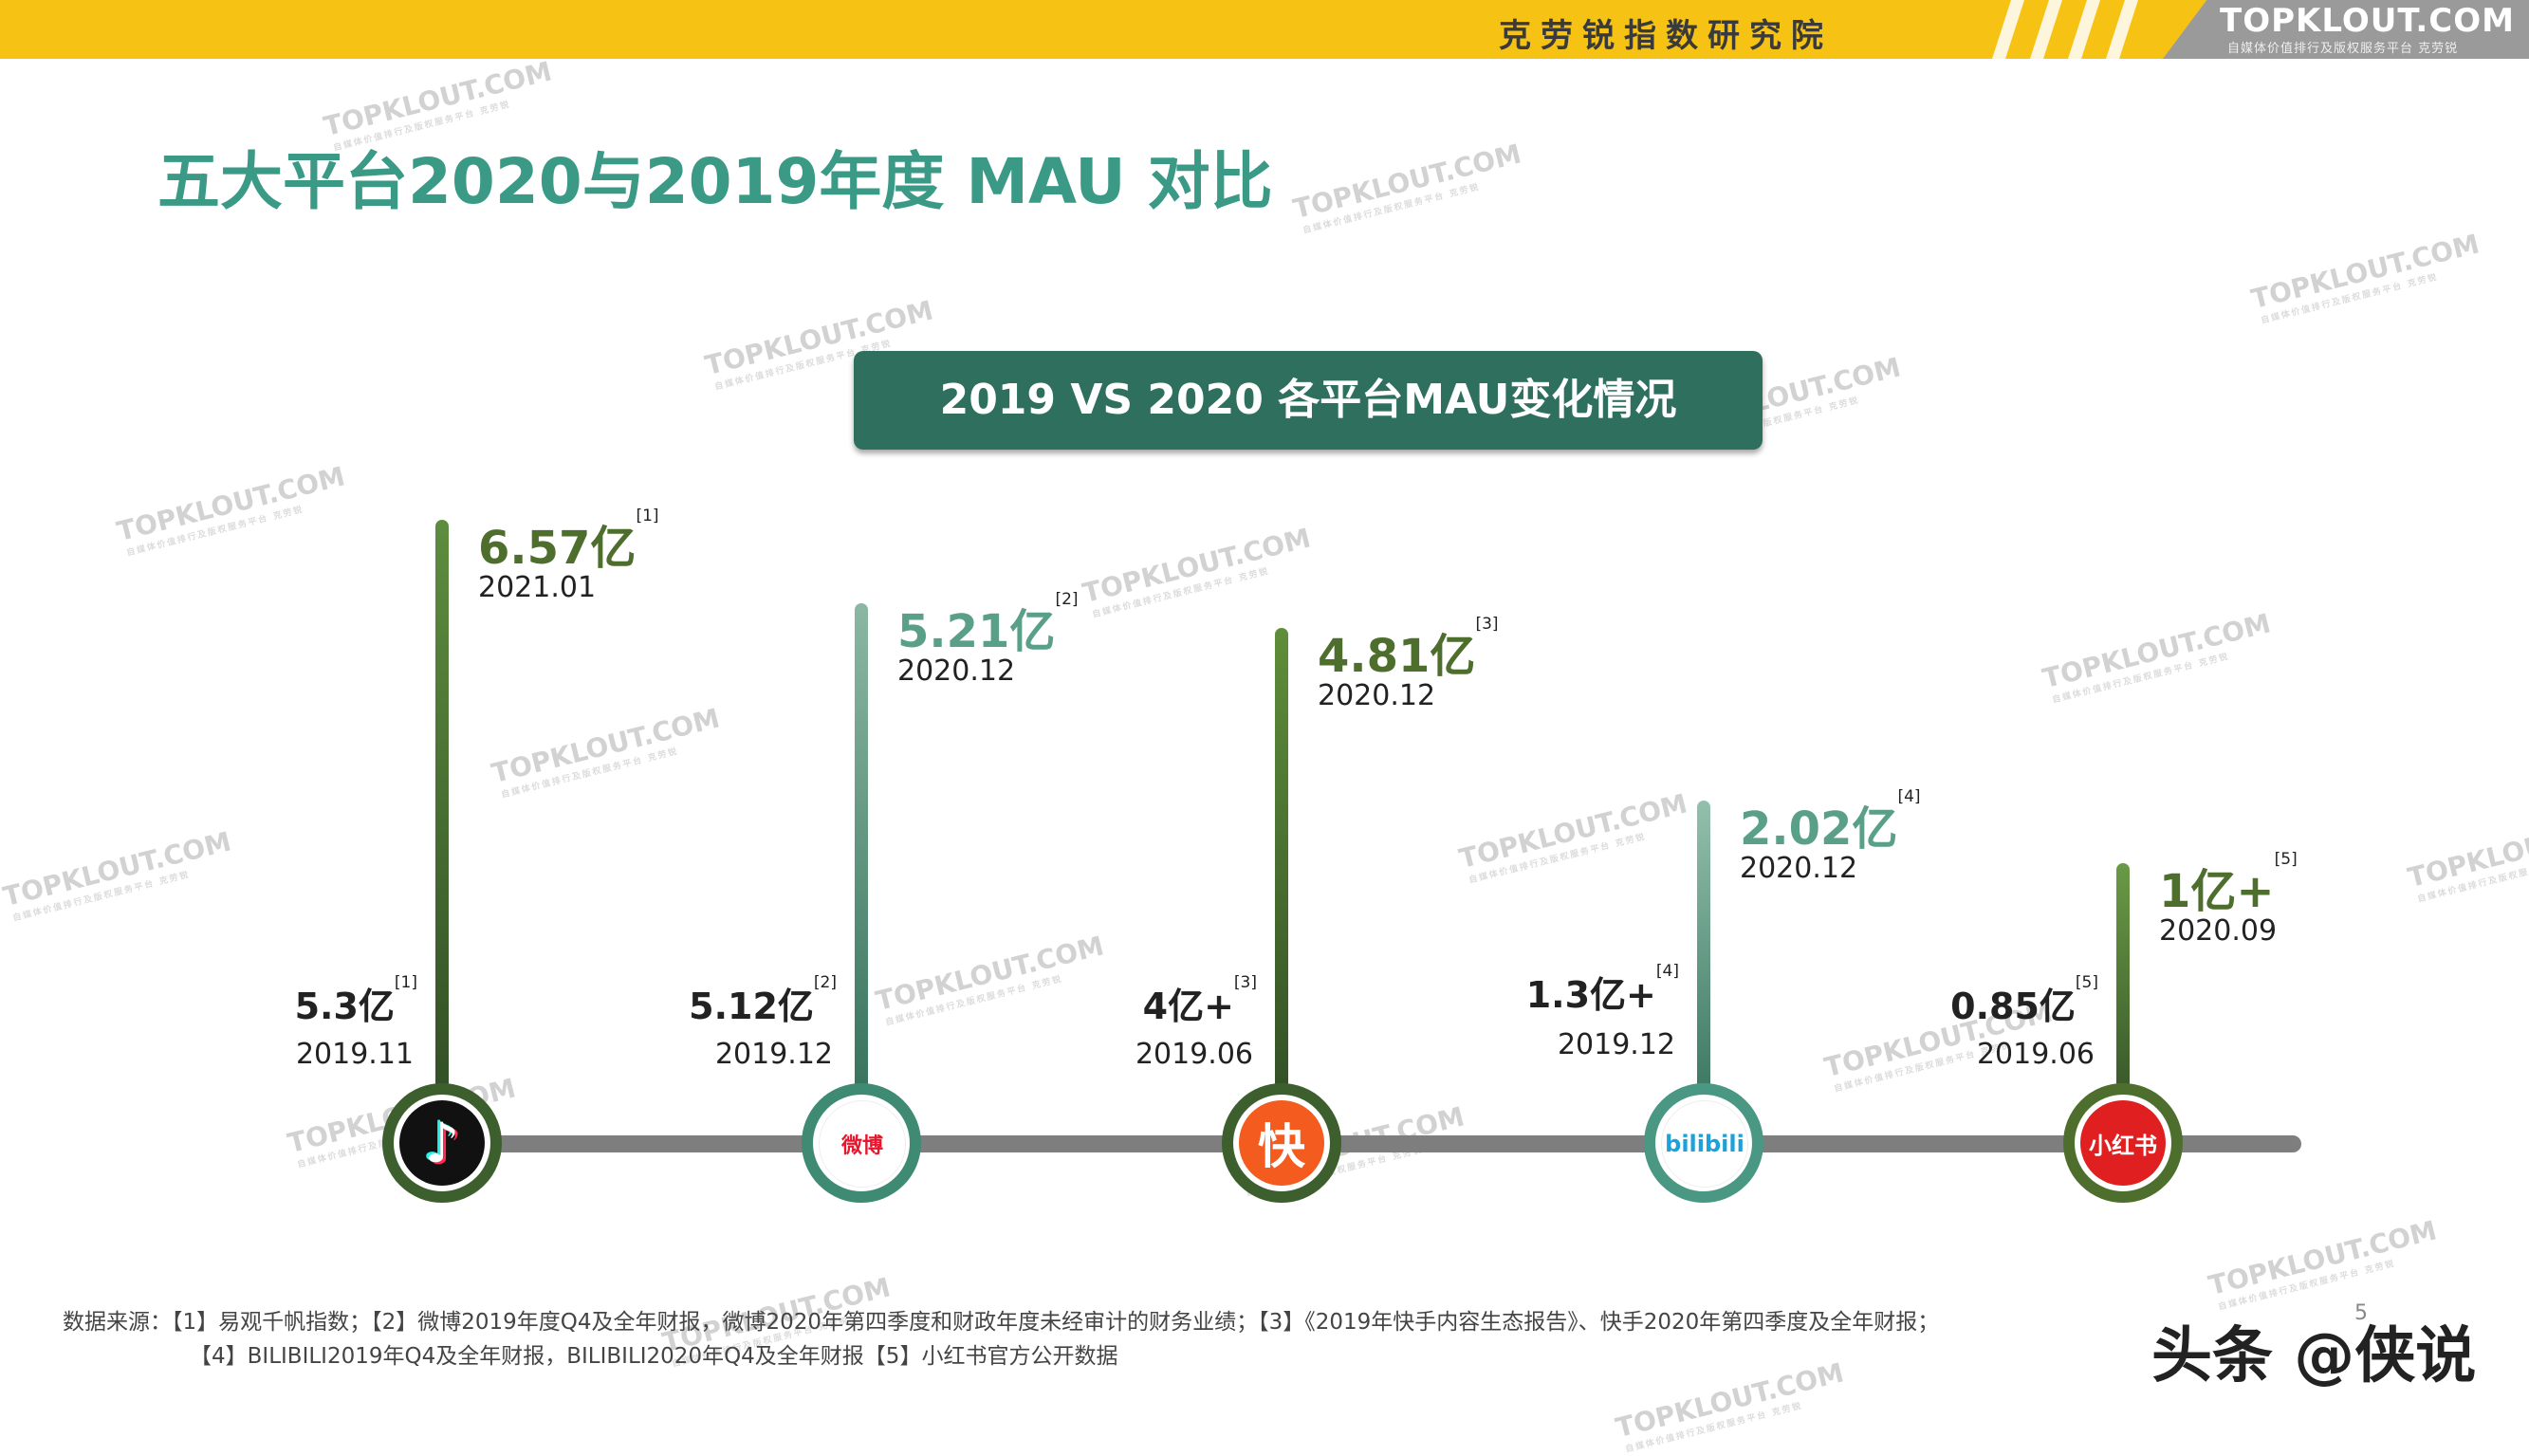  Describe the element at coordinates (557, 549) in the screenshot. I see `value-text: 6.57亿` at that location.